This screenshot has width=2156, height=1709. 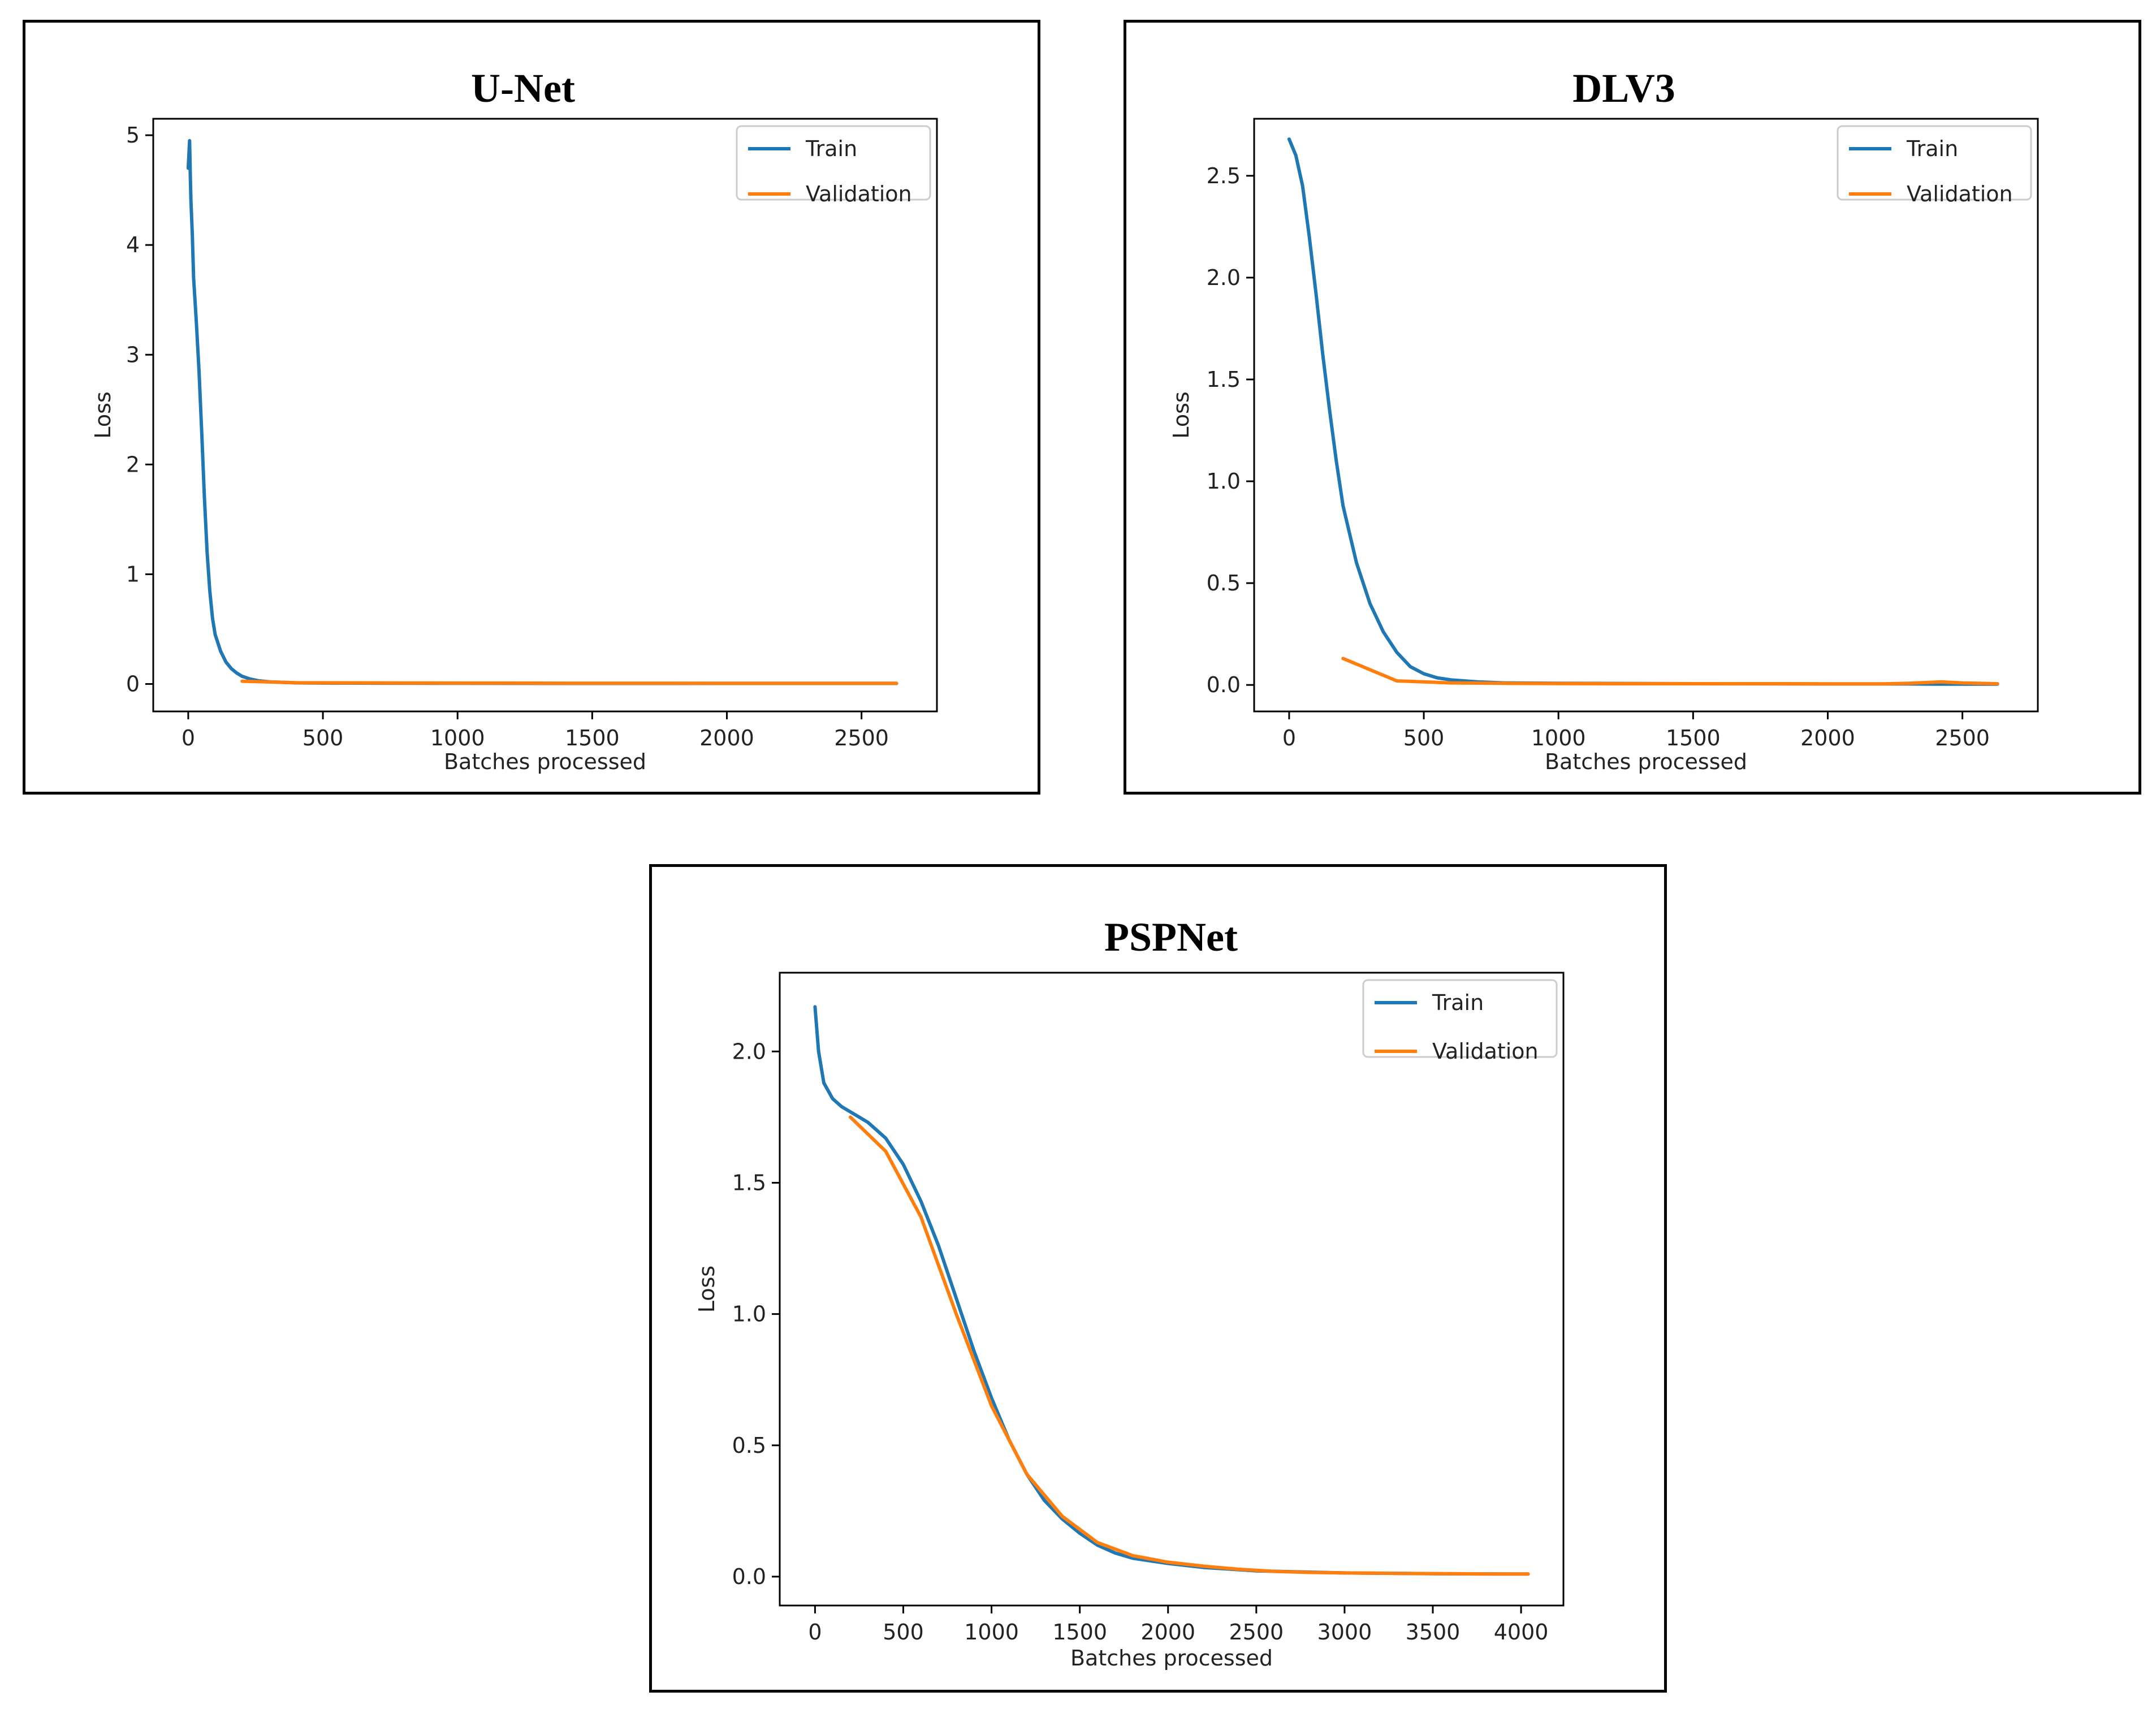 What do you see at coordinates (189, 738) in the screenshot?
I see `x-tick-label-u-net: 0` at bounding box center [189, 738].